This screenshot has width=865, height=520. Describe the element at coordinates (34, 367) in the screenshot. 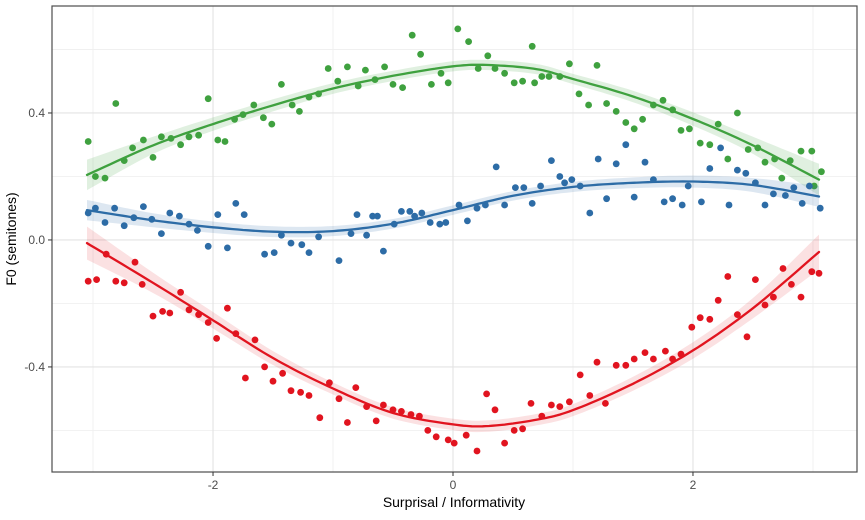

I see `y-tick-label: -0.4` at that location.